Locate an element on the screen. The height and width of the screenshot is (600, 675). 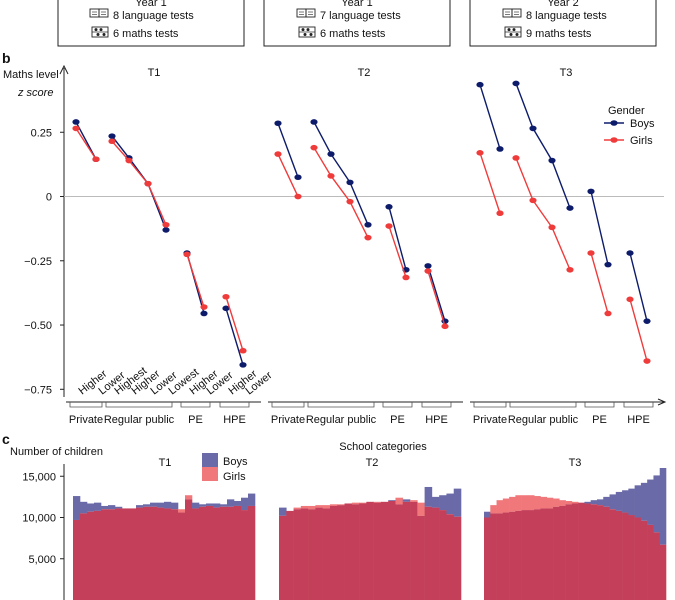
panel-b-xlabel: School categories is located at coordinates (383, 447).